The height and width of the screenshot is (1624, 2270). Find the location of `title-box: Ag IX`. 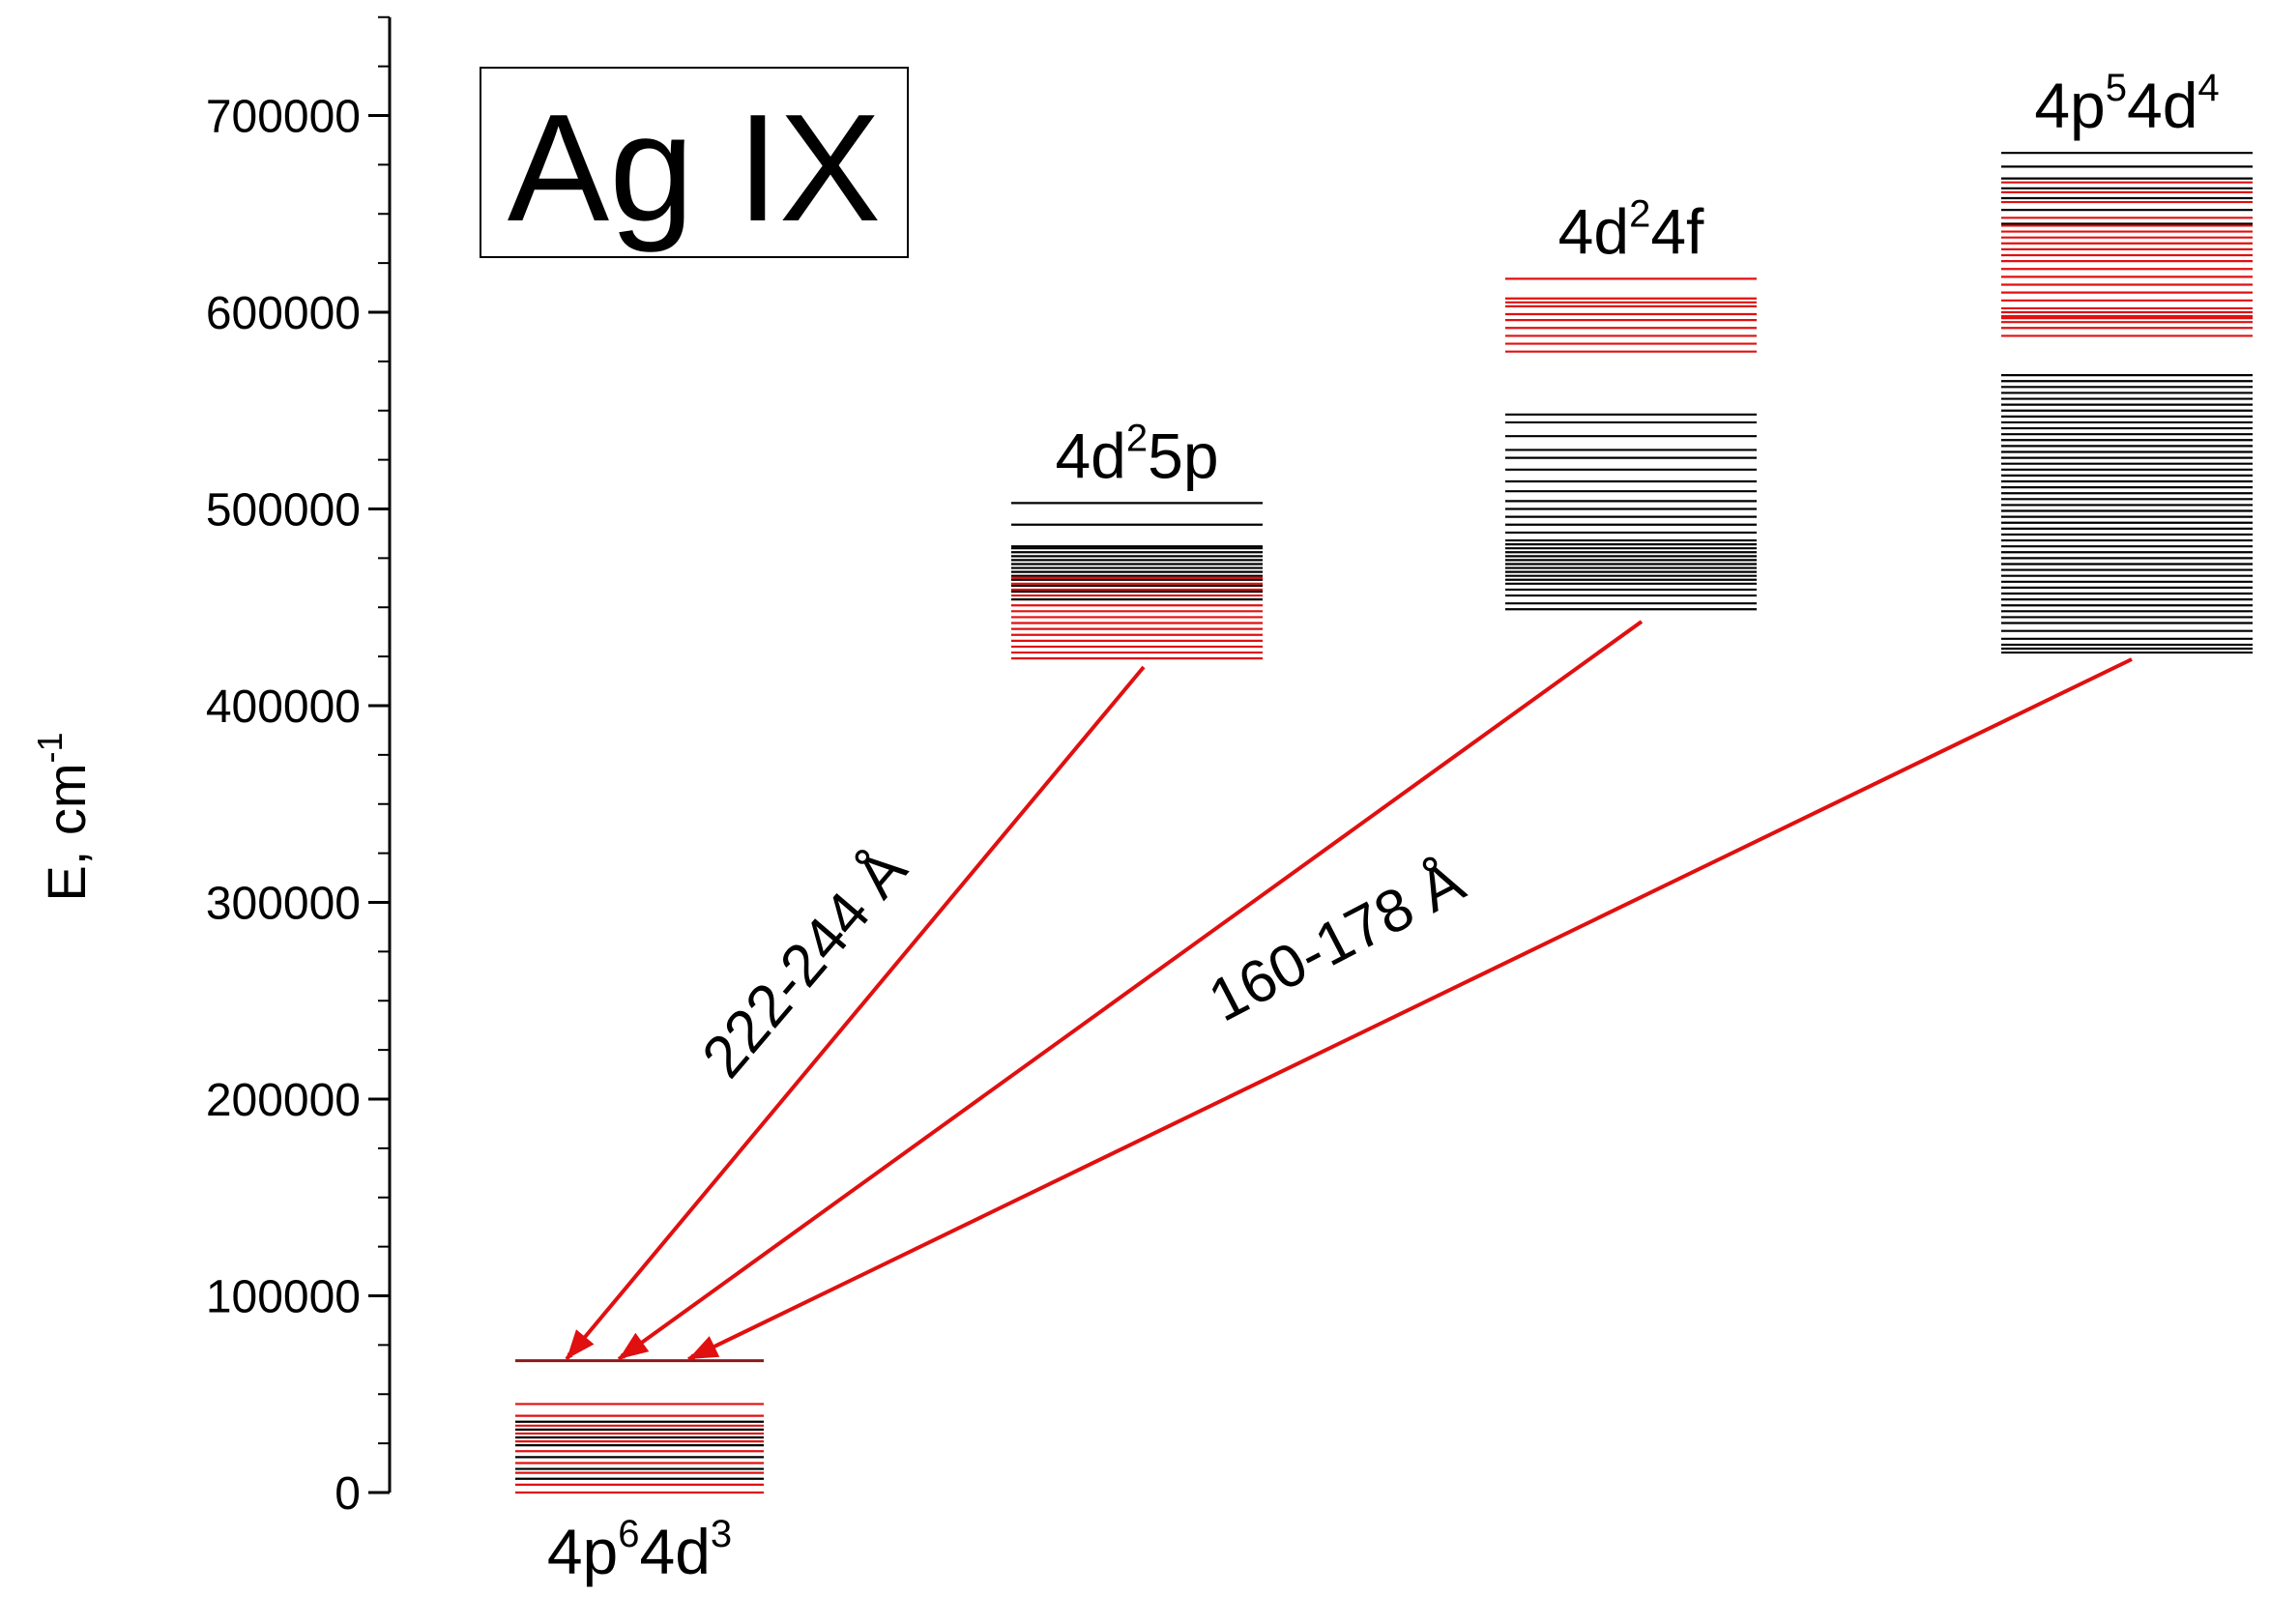

title-box: Ag IX is located at coordinates (694, 163).